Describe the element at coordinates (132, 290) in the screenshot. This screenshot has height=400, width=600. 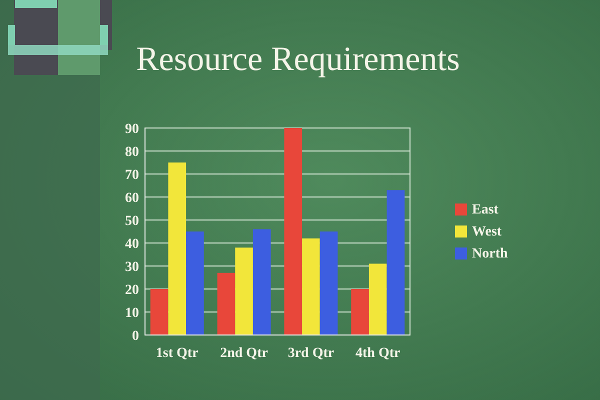
I see `y-tick-label: 20` at that location.